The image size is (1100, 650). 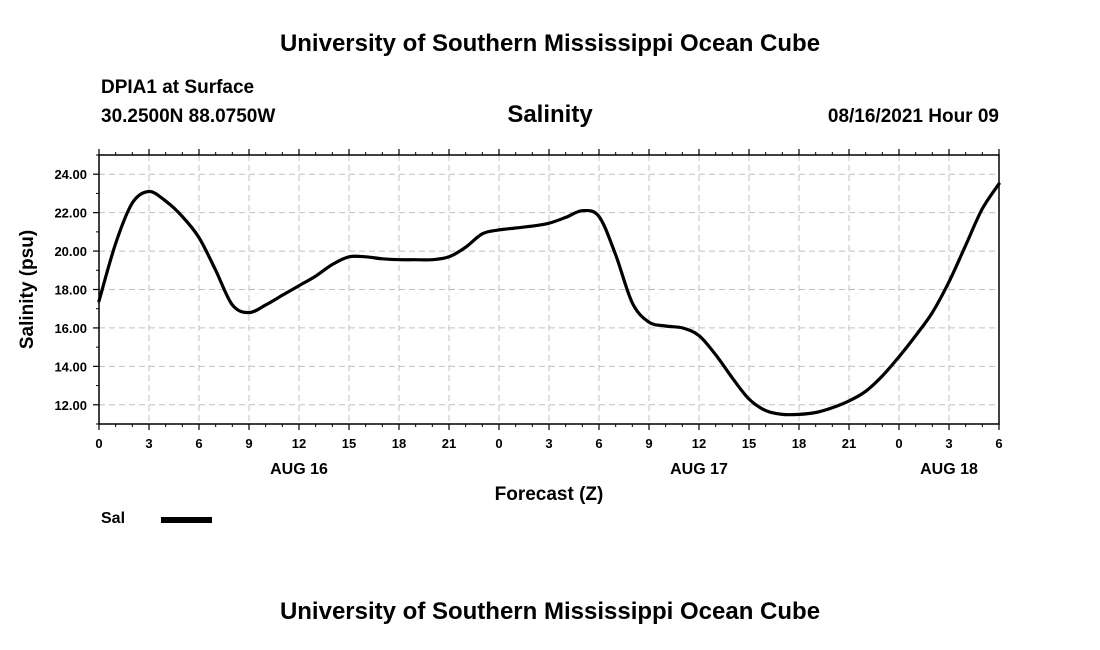 What do you see at coordinates (699, 469) in the screenshot?
I see `date-label: AUG 17` at bounding box center [699, 469].